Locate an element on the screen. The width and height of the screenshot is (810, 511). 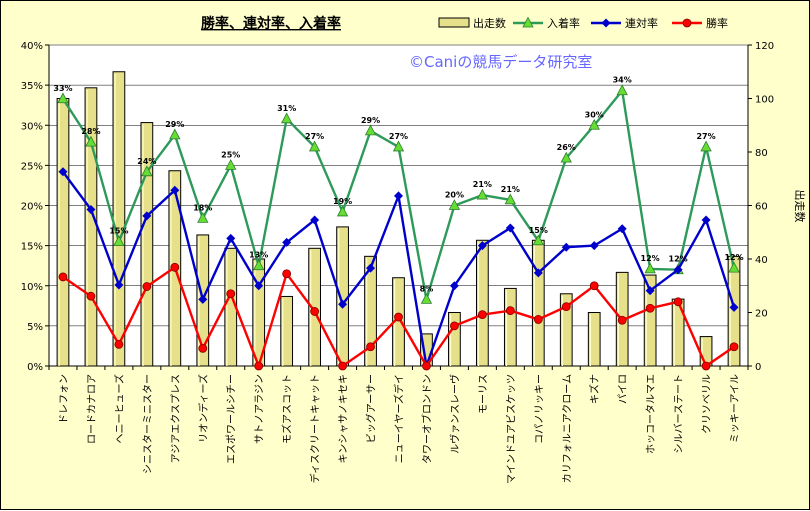
data-label: 15% is located at coordinates (538, 230).